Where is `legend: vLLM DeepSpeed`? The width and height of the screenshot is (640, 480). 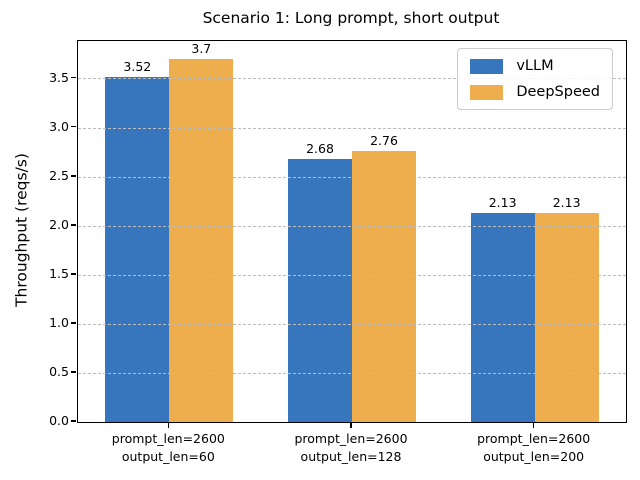 legend: vLLM DeepSpeed is located at coordinates (535, 79).